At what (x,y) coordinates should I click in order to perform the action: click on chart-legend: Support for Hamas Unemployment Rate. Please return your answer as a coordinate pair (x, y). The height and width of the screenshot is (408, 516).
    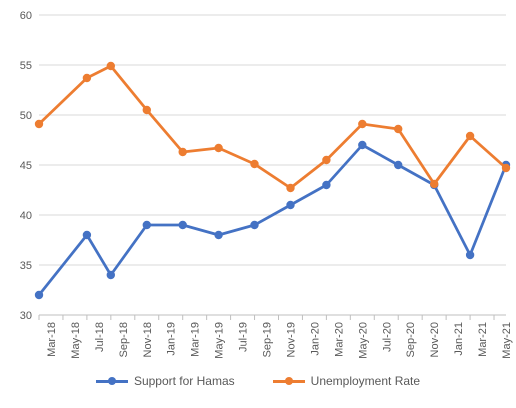
    Looking at the image, I should click on (258, 381).